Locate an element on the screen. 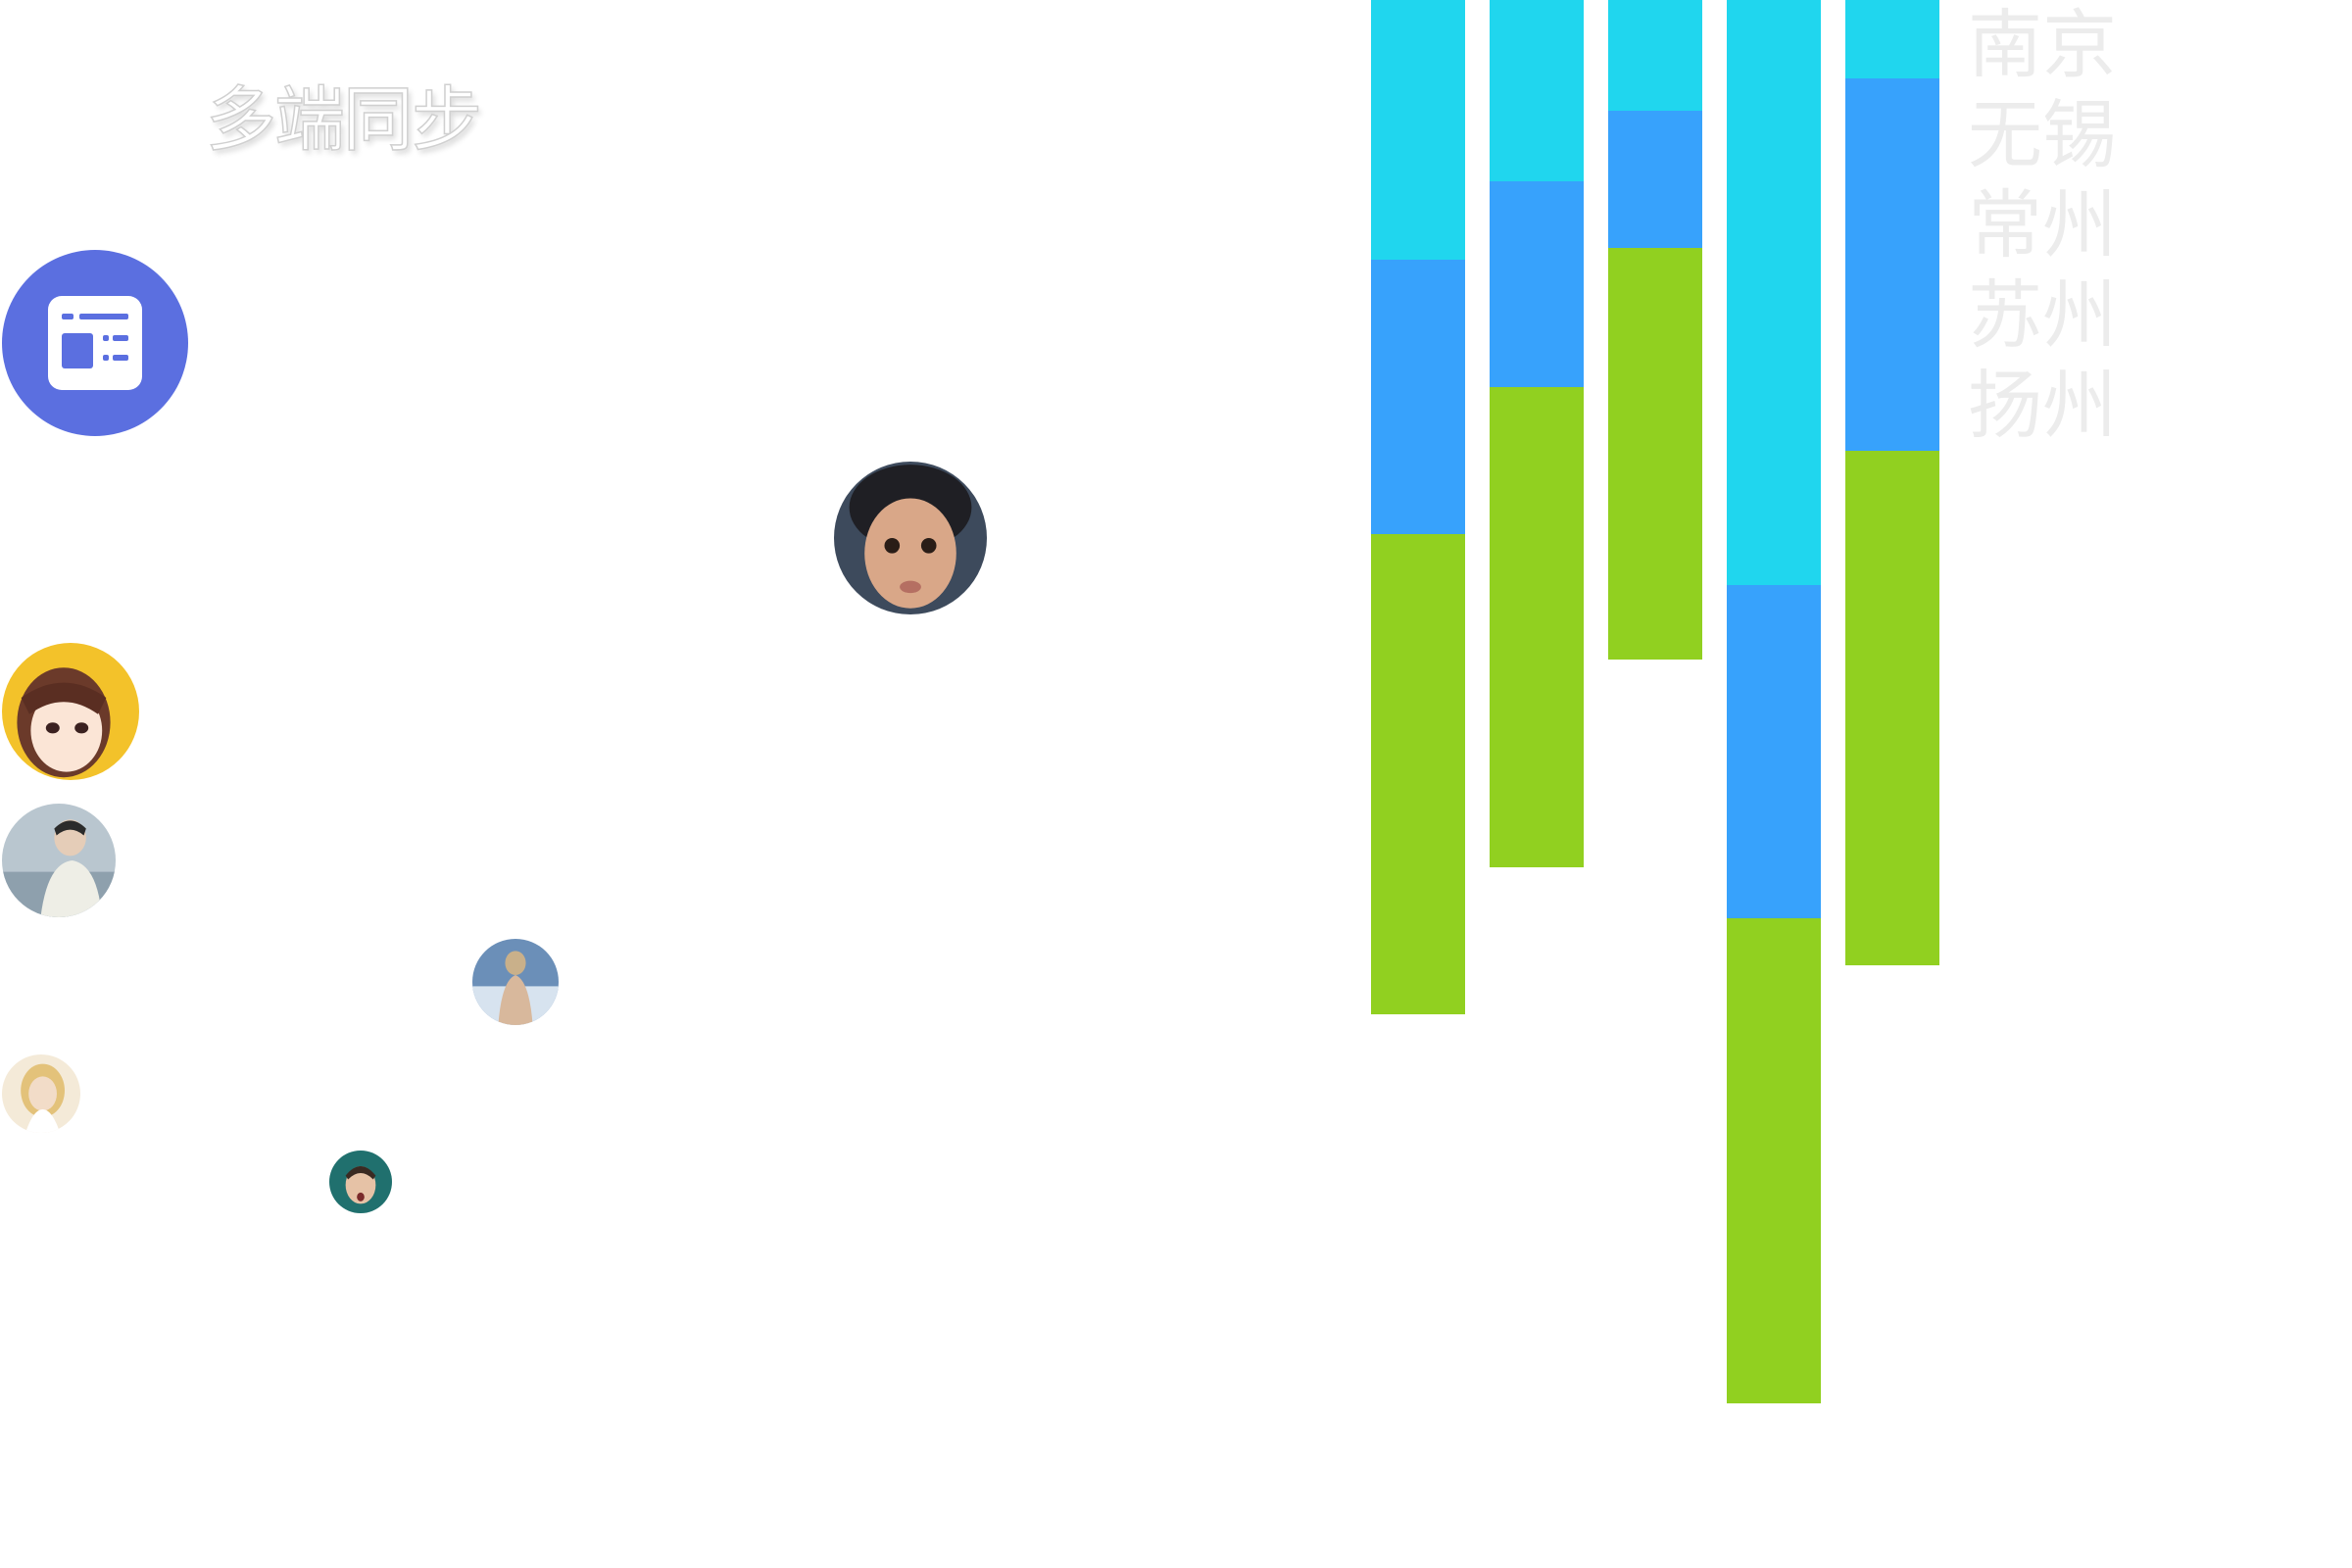 The image size is (2352, 1568). avatar-child is located at coordinates (910, 538).